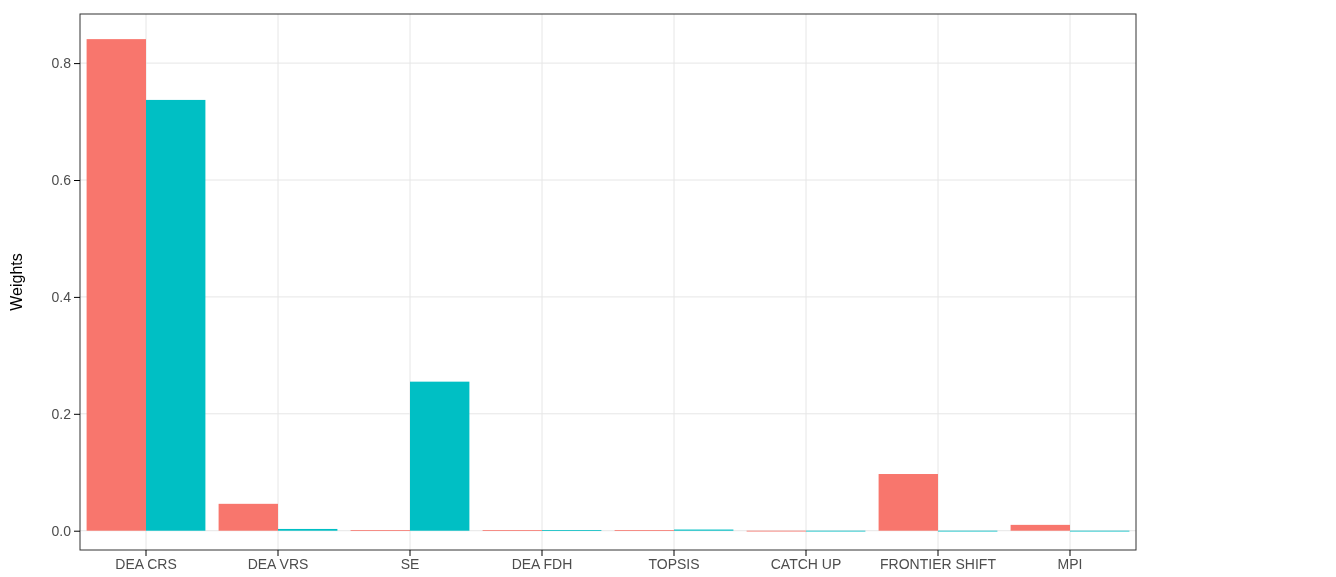 The image size is (1336, 577). What do you see at coordinates (410, 563) in the screenshot?
I see `x-tick-label: SE` at bounding box center [410, 563].